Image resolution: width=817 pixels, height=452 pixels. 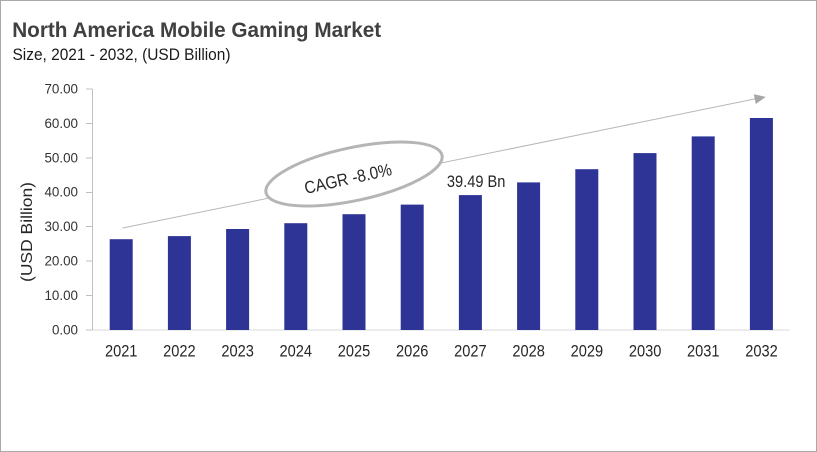 I want to click on svg-text: 10.00, so click(x=61, y=295).